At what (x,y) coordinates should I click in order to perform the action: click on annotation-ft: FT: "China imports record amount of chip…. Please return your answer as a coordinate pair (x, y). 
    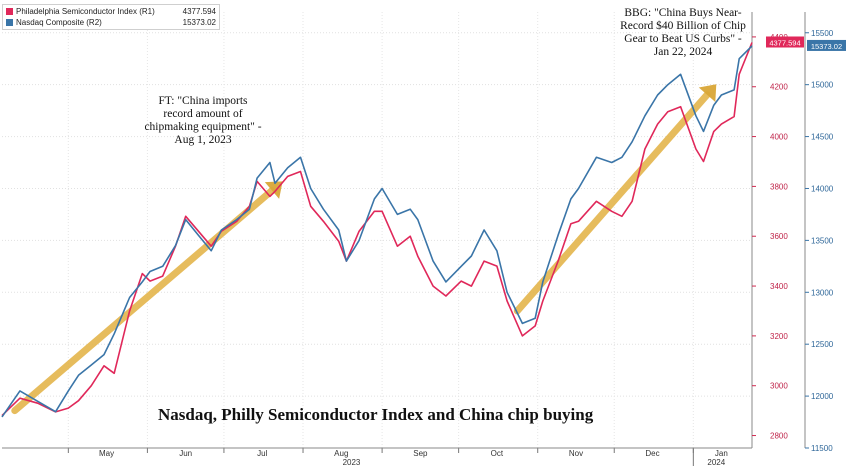
    Looking at the image, I should click on (203, 120).